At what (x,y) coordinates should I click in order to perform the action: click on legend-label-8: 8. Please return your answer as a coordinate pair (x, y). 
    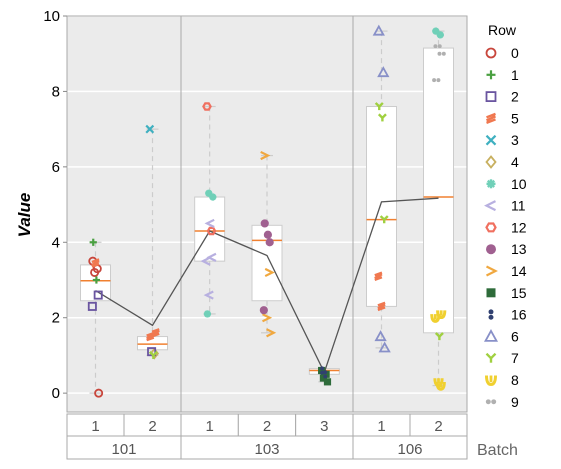
    Looking at the image, I should click on (515, 380).